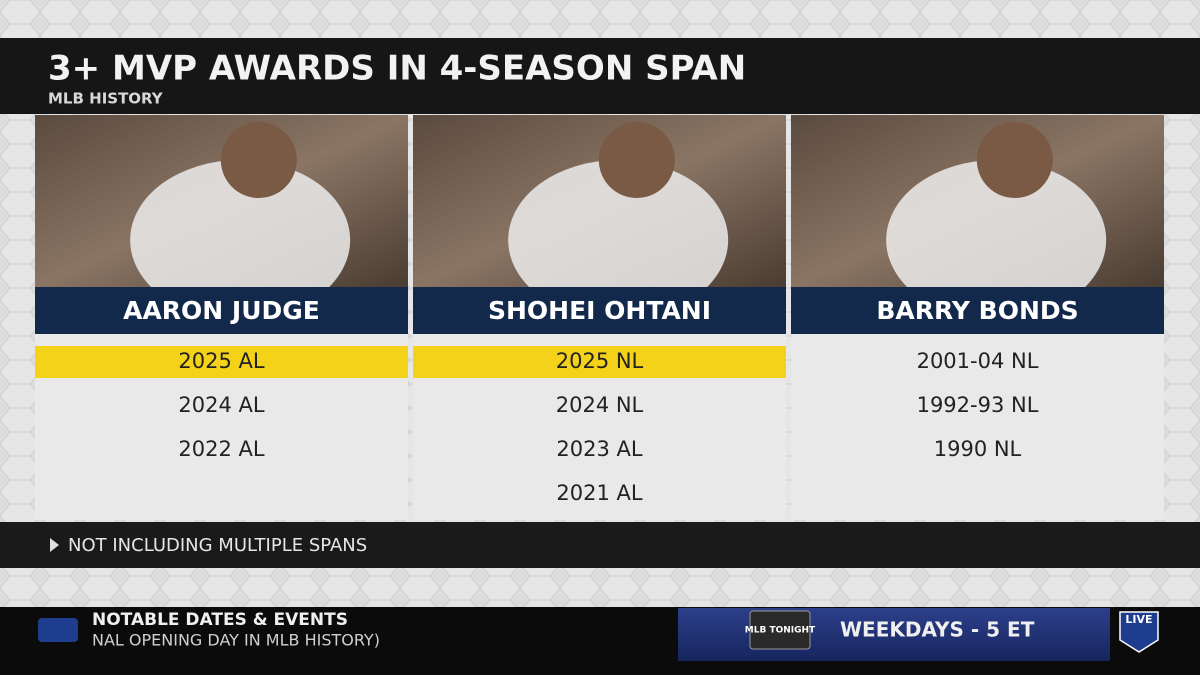 Image resolution: width=1200 pixels, height=675 pixels. I want to click on footnote-bar, so click(600, 545).